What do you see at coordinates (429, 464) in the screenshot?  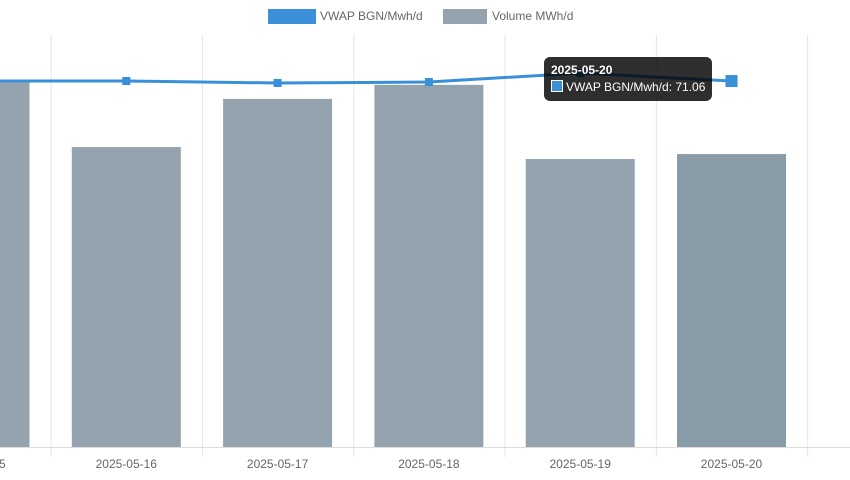 I see `x-tick-label: 2025-05-18` at bounding box center [429, 464].